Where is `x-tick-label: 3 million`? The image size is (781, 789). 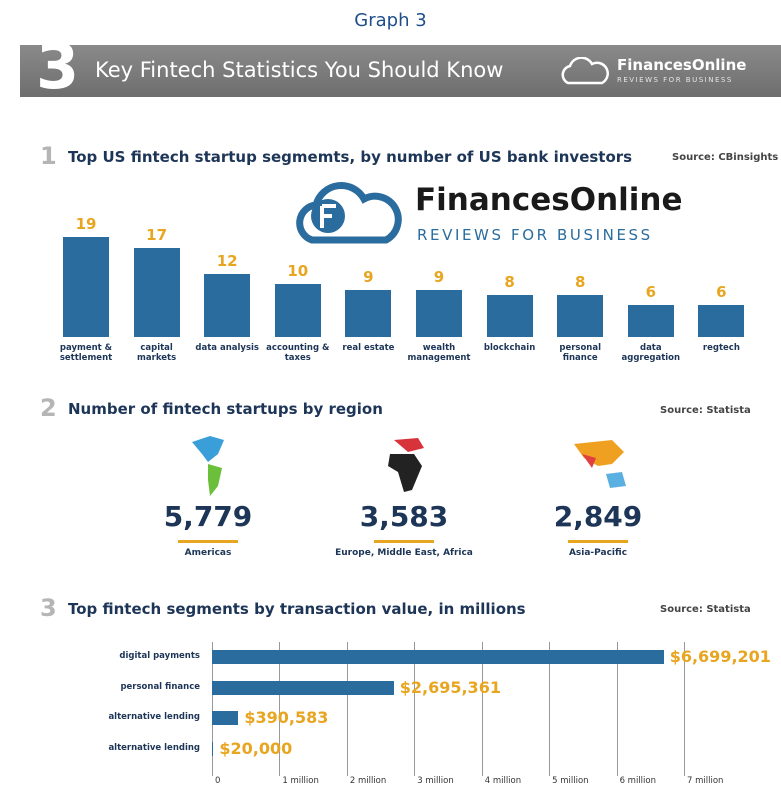 x-tick-label: 3 million is located at coordinates (435, 781).